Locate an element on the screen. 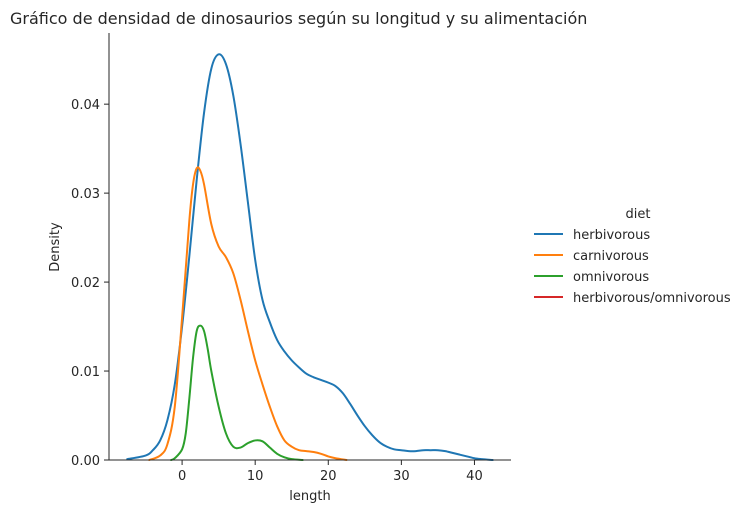 This screenshot has width=754, height=512. x-tick-label: 20 is located at coordinates (328, 476).